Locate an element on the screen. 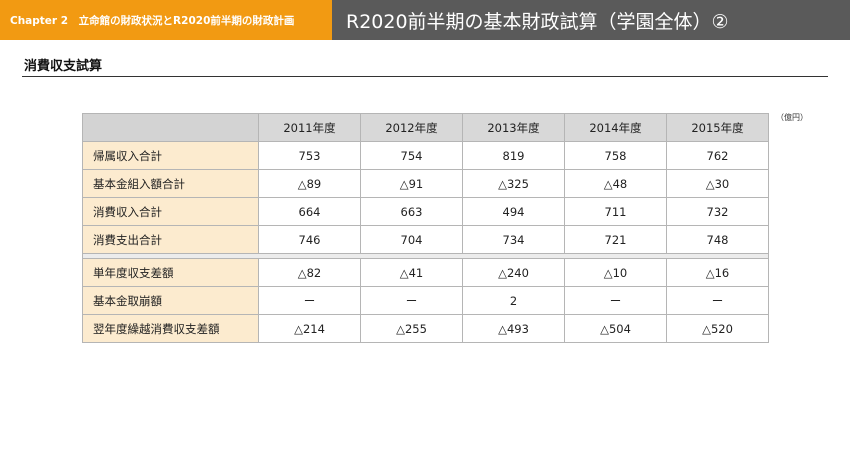 This screenshot has height=467, width=850. table-cell: △82 is located at coordinates (309, 272).